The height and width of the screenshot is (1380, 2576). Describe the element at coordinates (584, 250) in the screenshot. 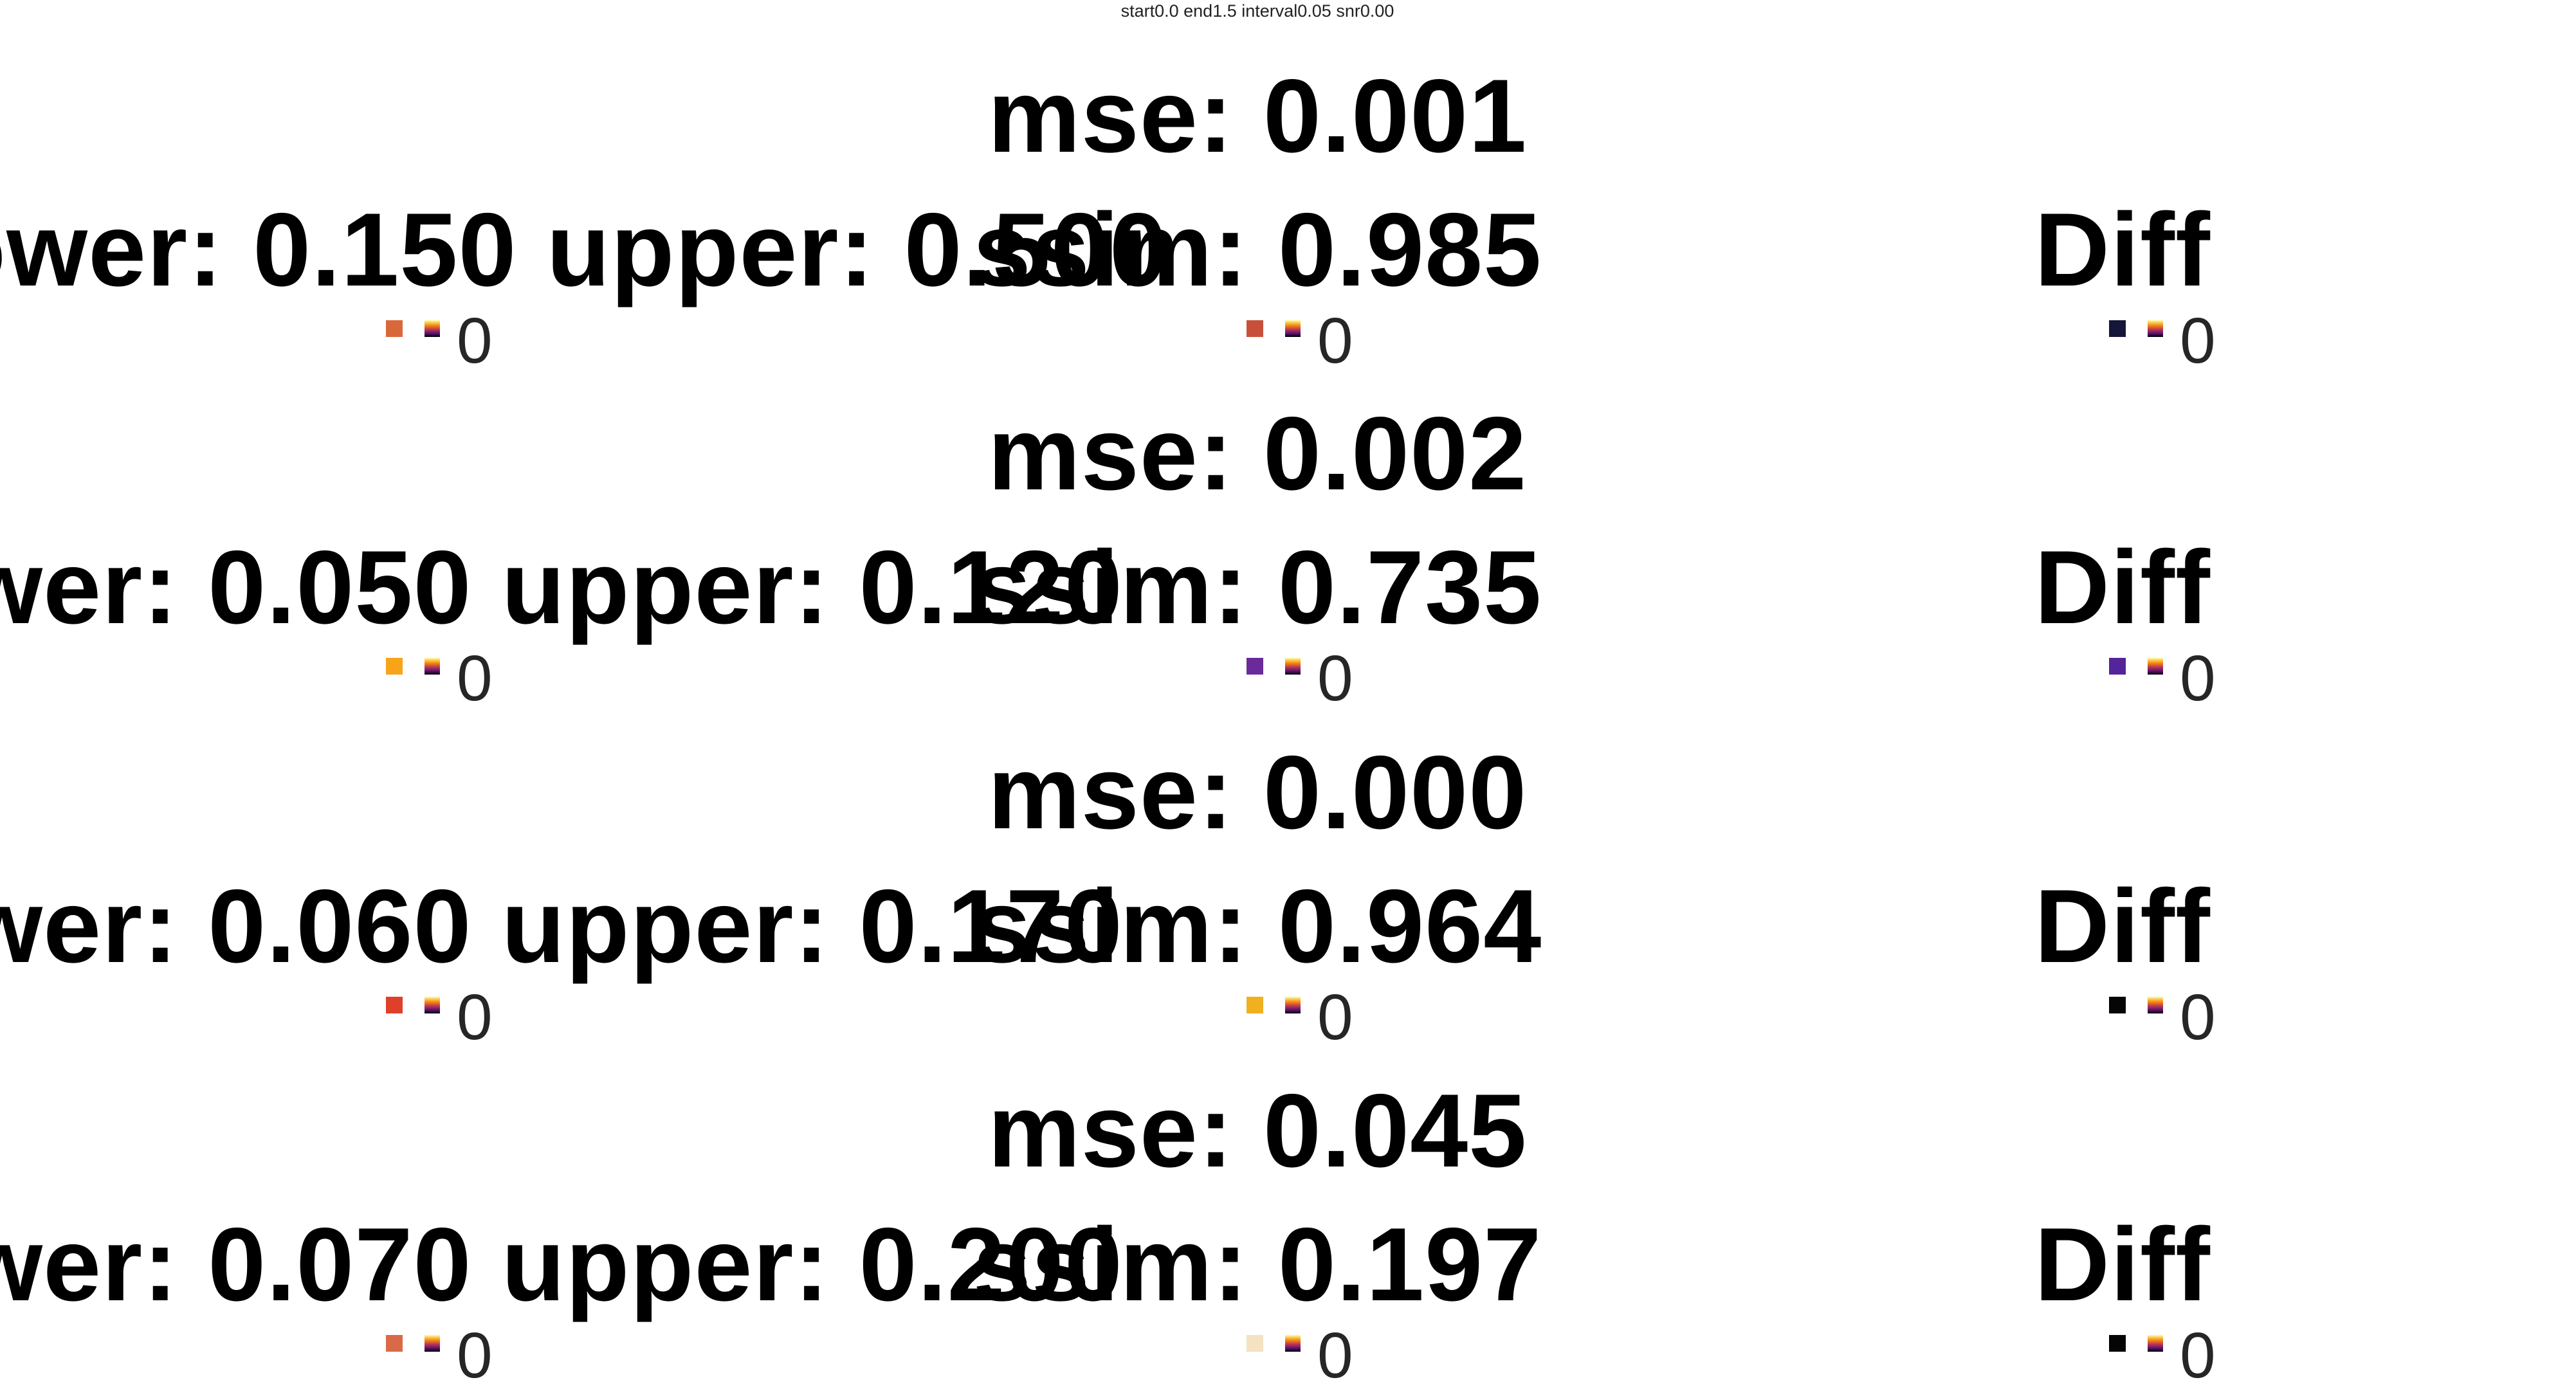

I see `threshold-title: lower: 0.150 upper: 0.500` at that location.